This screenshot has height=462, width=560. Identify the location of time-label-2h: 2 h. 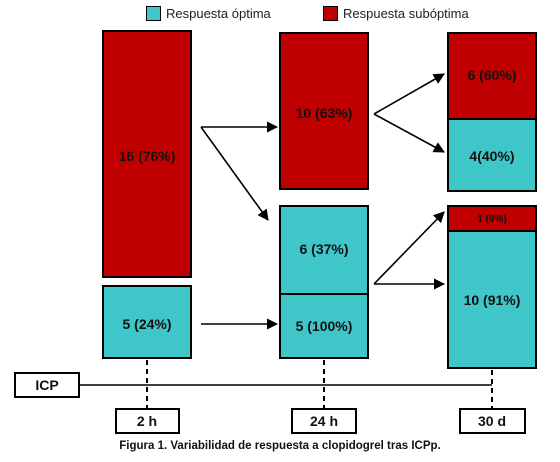
(147, 421).